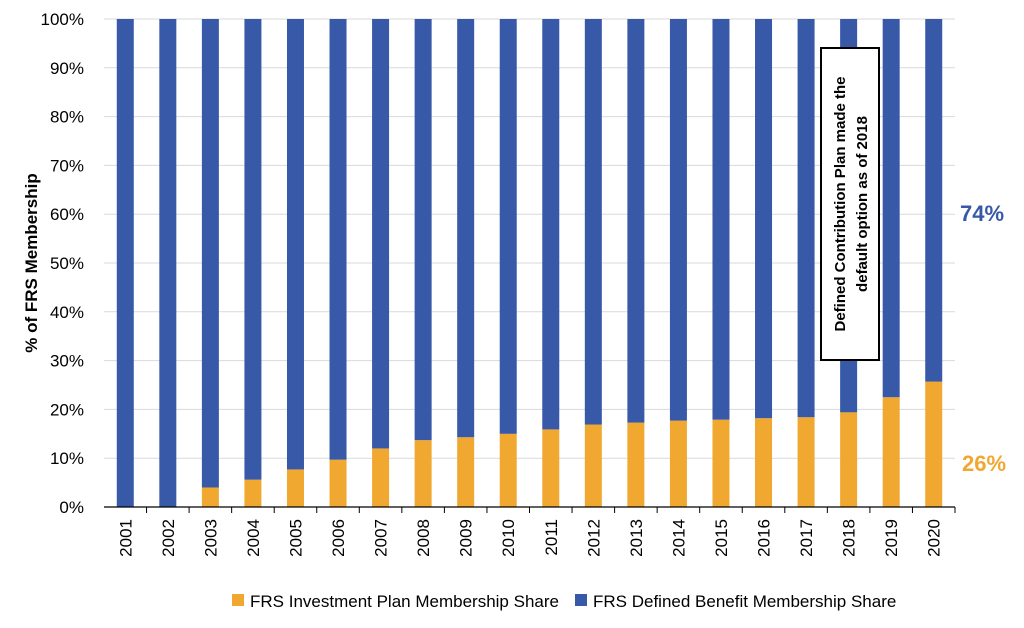  Describe the element at coordinates (636, 538) in the screenshot. I see `x-tick-label: 2013` at that location.